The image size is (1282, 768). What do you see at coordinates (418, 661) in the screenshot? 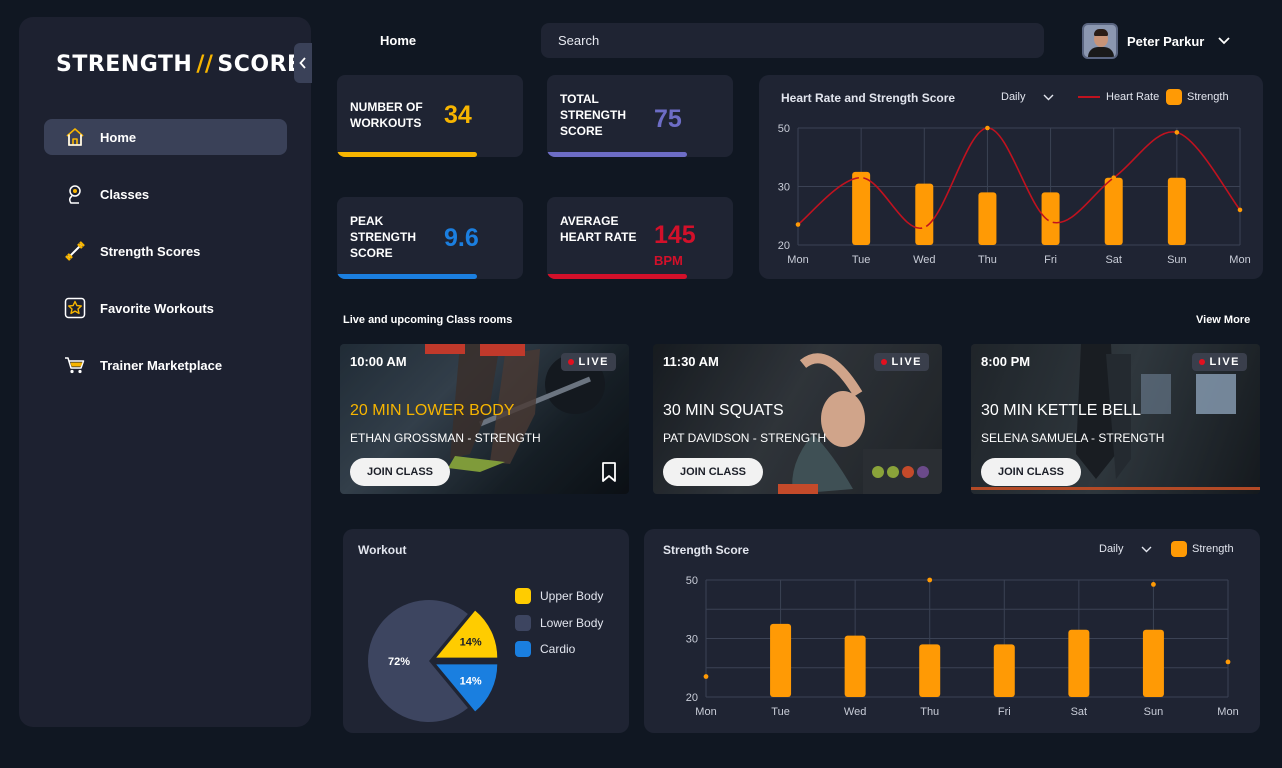
I see `pie-slice-lower-body` at bounding box center [418, 661].